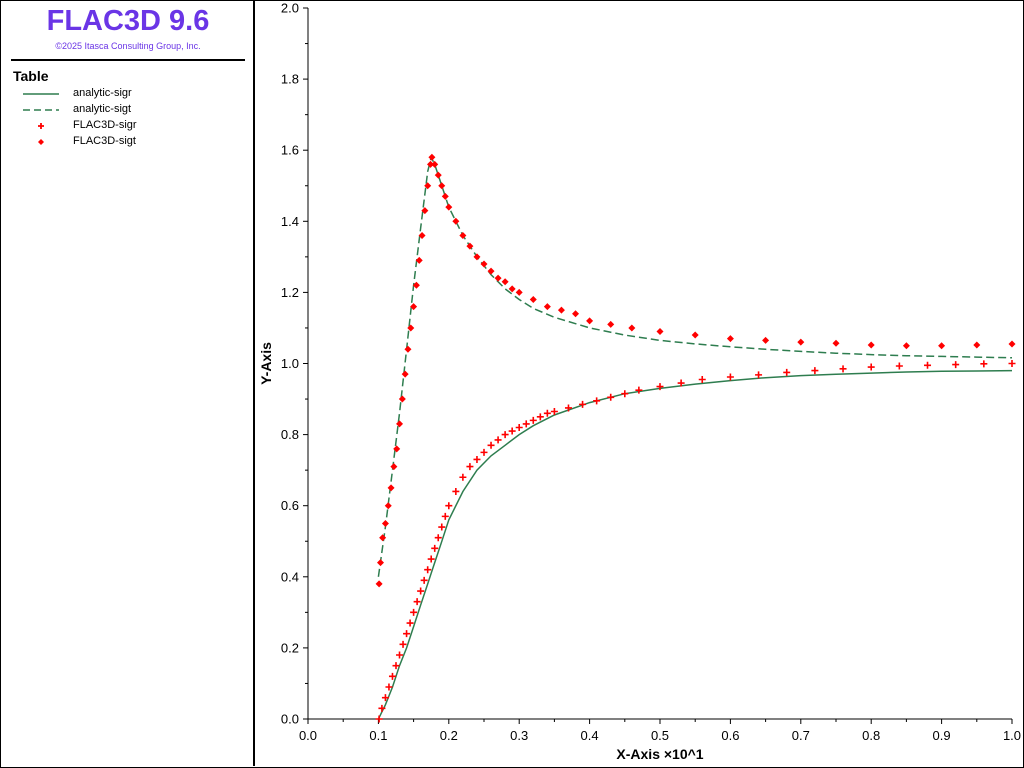 Image resolution: width=1024 pixels, height=768 pixels. I want to click on y-tick-label: 1.0, so click(290, 363).